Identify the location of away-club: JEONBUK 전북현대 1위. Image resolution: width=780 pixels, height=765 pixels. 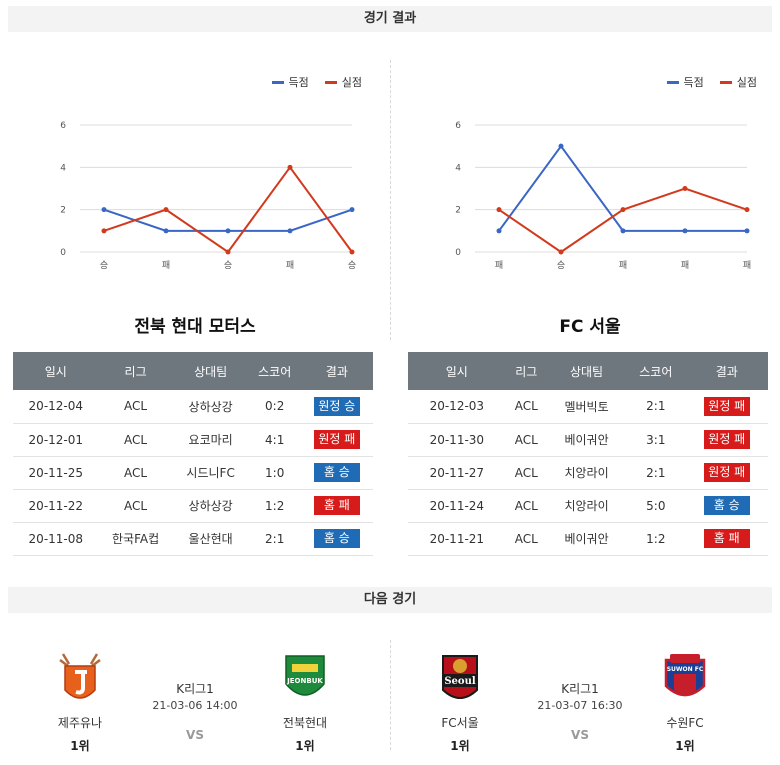
(305, 702).